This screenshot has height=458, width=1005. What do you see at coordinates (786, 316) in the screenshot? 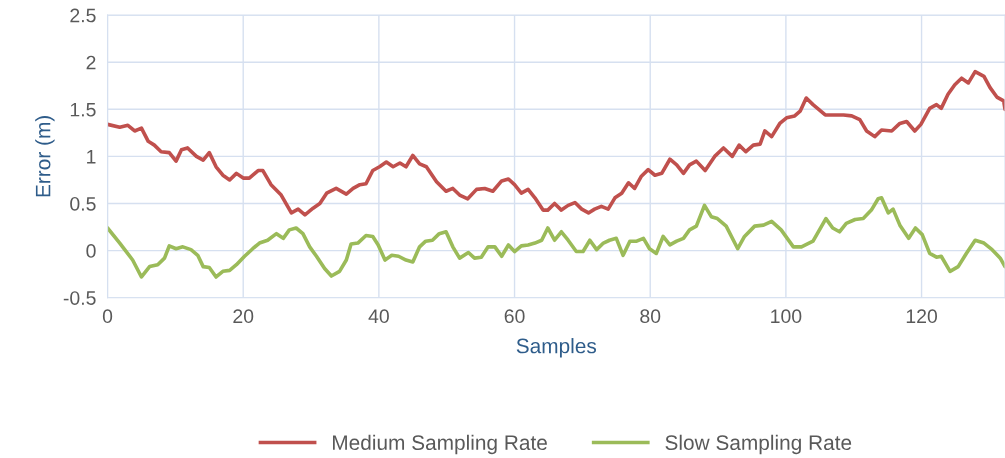
I see `x-tick-label: 100` at bounding box center [786, 316].